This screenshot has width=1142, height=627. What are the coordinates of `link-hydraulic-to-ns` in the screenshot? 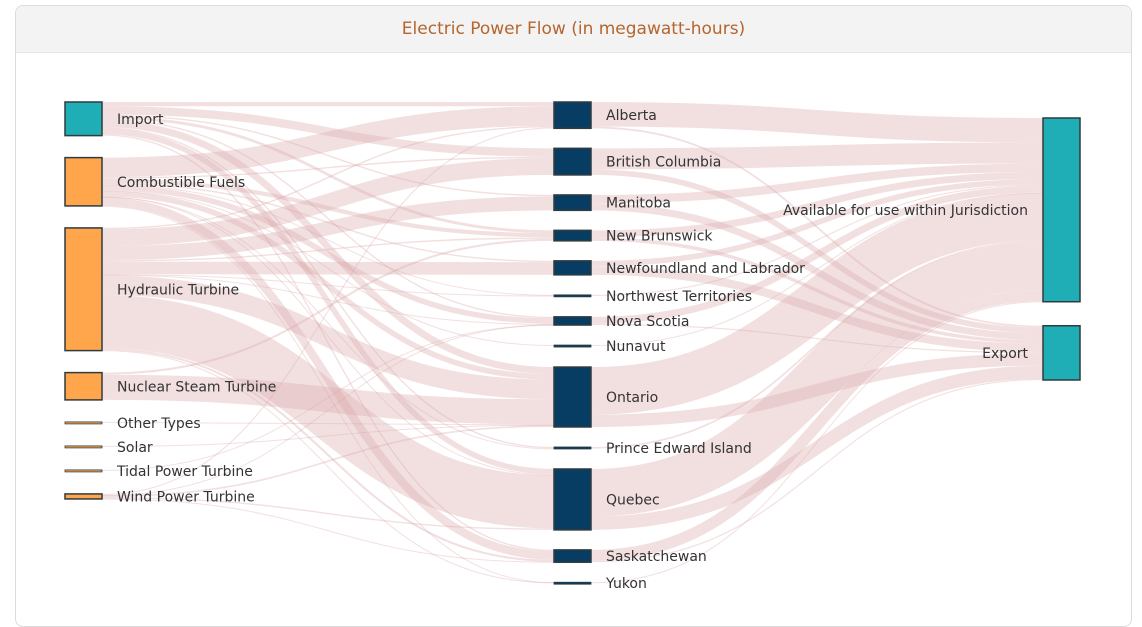 It's located at (328, 299).